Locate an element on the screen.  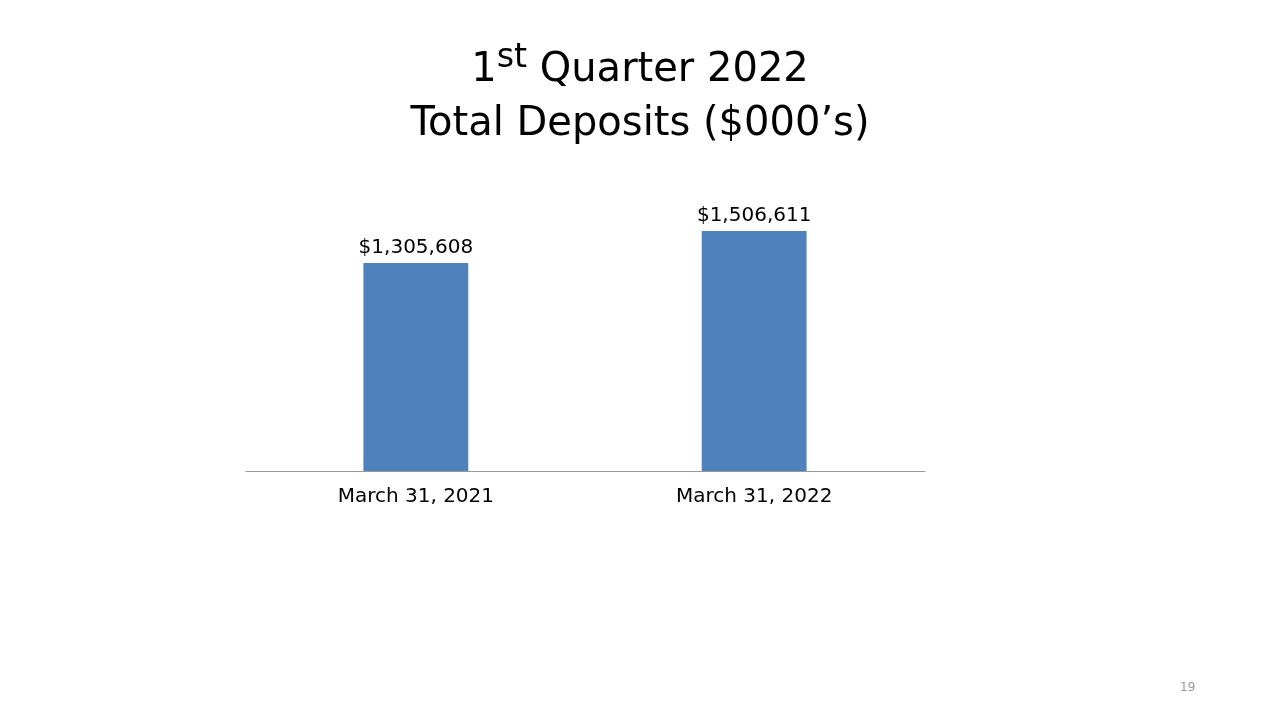
chart-title: 1$^{st}$ Quarter 2022 is located at coordinates (640, 63).